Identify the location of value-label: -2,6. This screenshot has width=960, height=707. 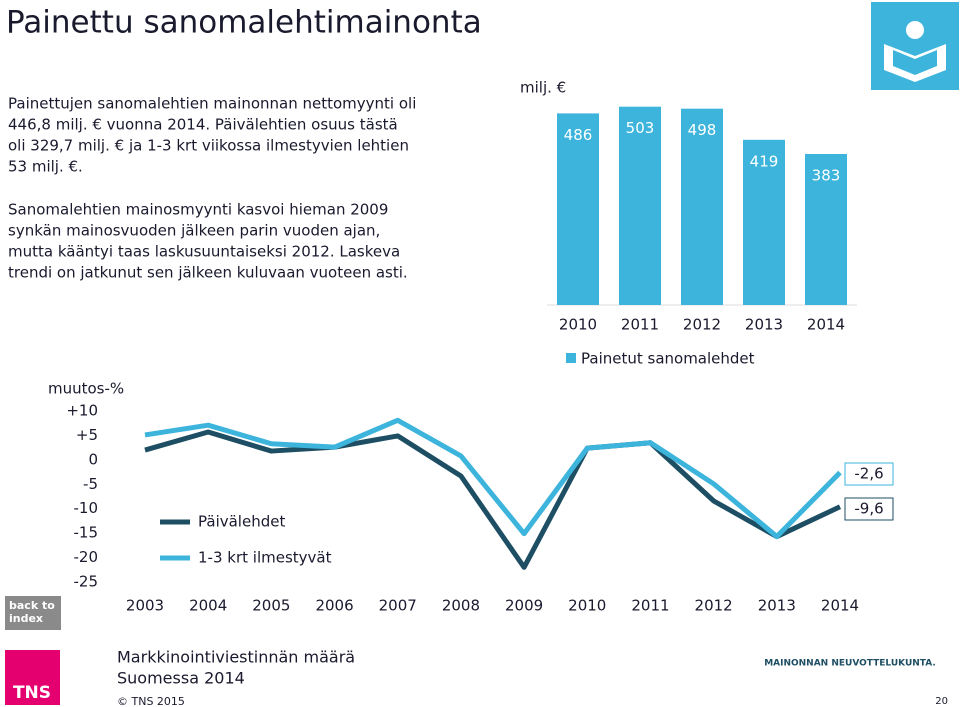
(868, 474).